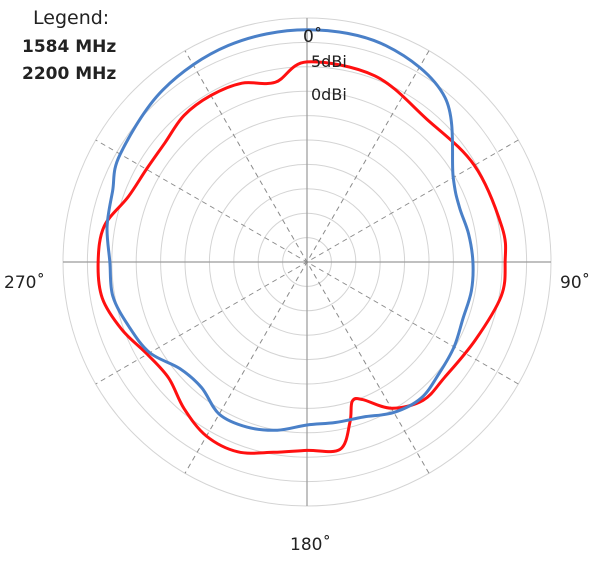 The image size is (604, 561). Describe the element at coordinates (24, 282) in the screenshot. I see `angle-label-270: 270˚` at that location.